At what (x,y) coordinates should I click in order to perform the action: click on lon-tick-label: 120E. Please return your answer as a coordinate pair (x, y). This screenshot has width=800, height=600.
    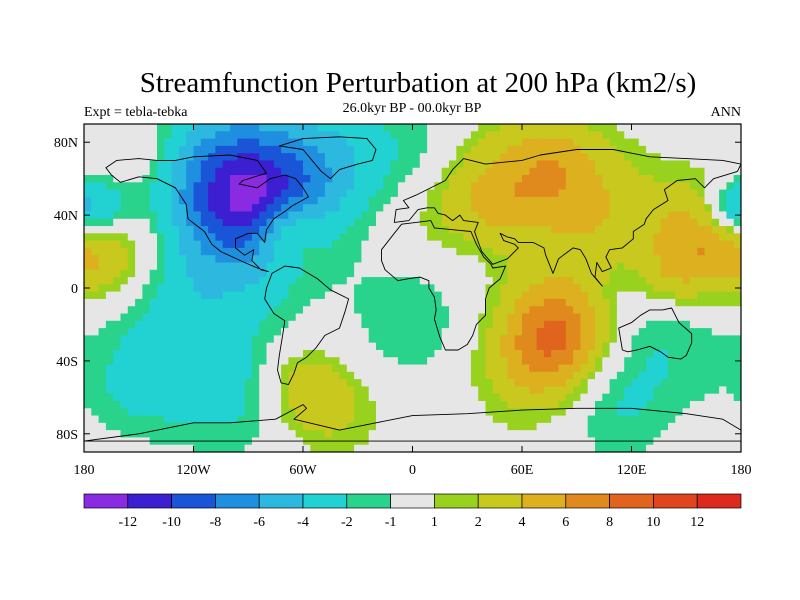
    Looking at the image, I should click on (632, 470).